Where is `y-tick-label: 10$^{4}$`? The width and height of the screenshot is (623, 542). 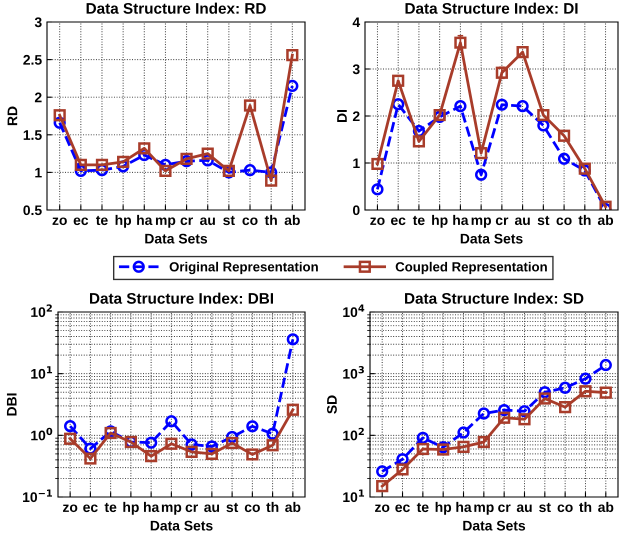 y-tick-label: 10$^{4}$ is located at coordinates (353, 311).